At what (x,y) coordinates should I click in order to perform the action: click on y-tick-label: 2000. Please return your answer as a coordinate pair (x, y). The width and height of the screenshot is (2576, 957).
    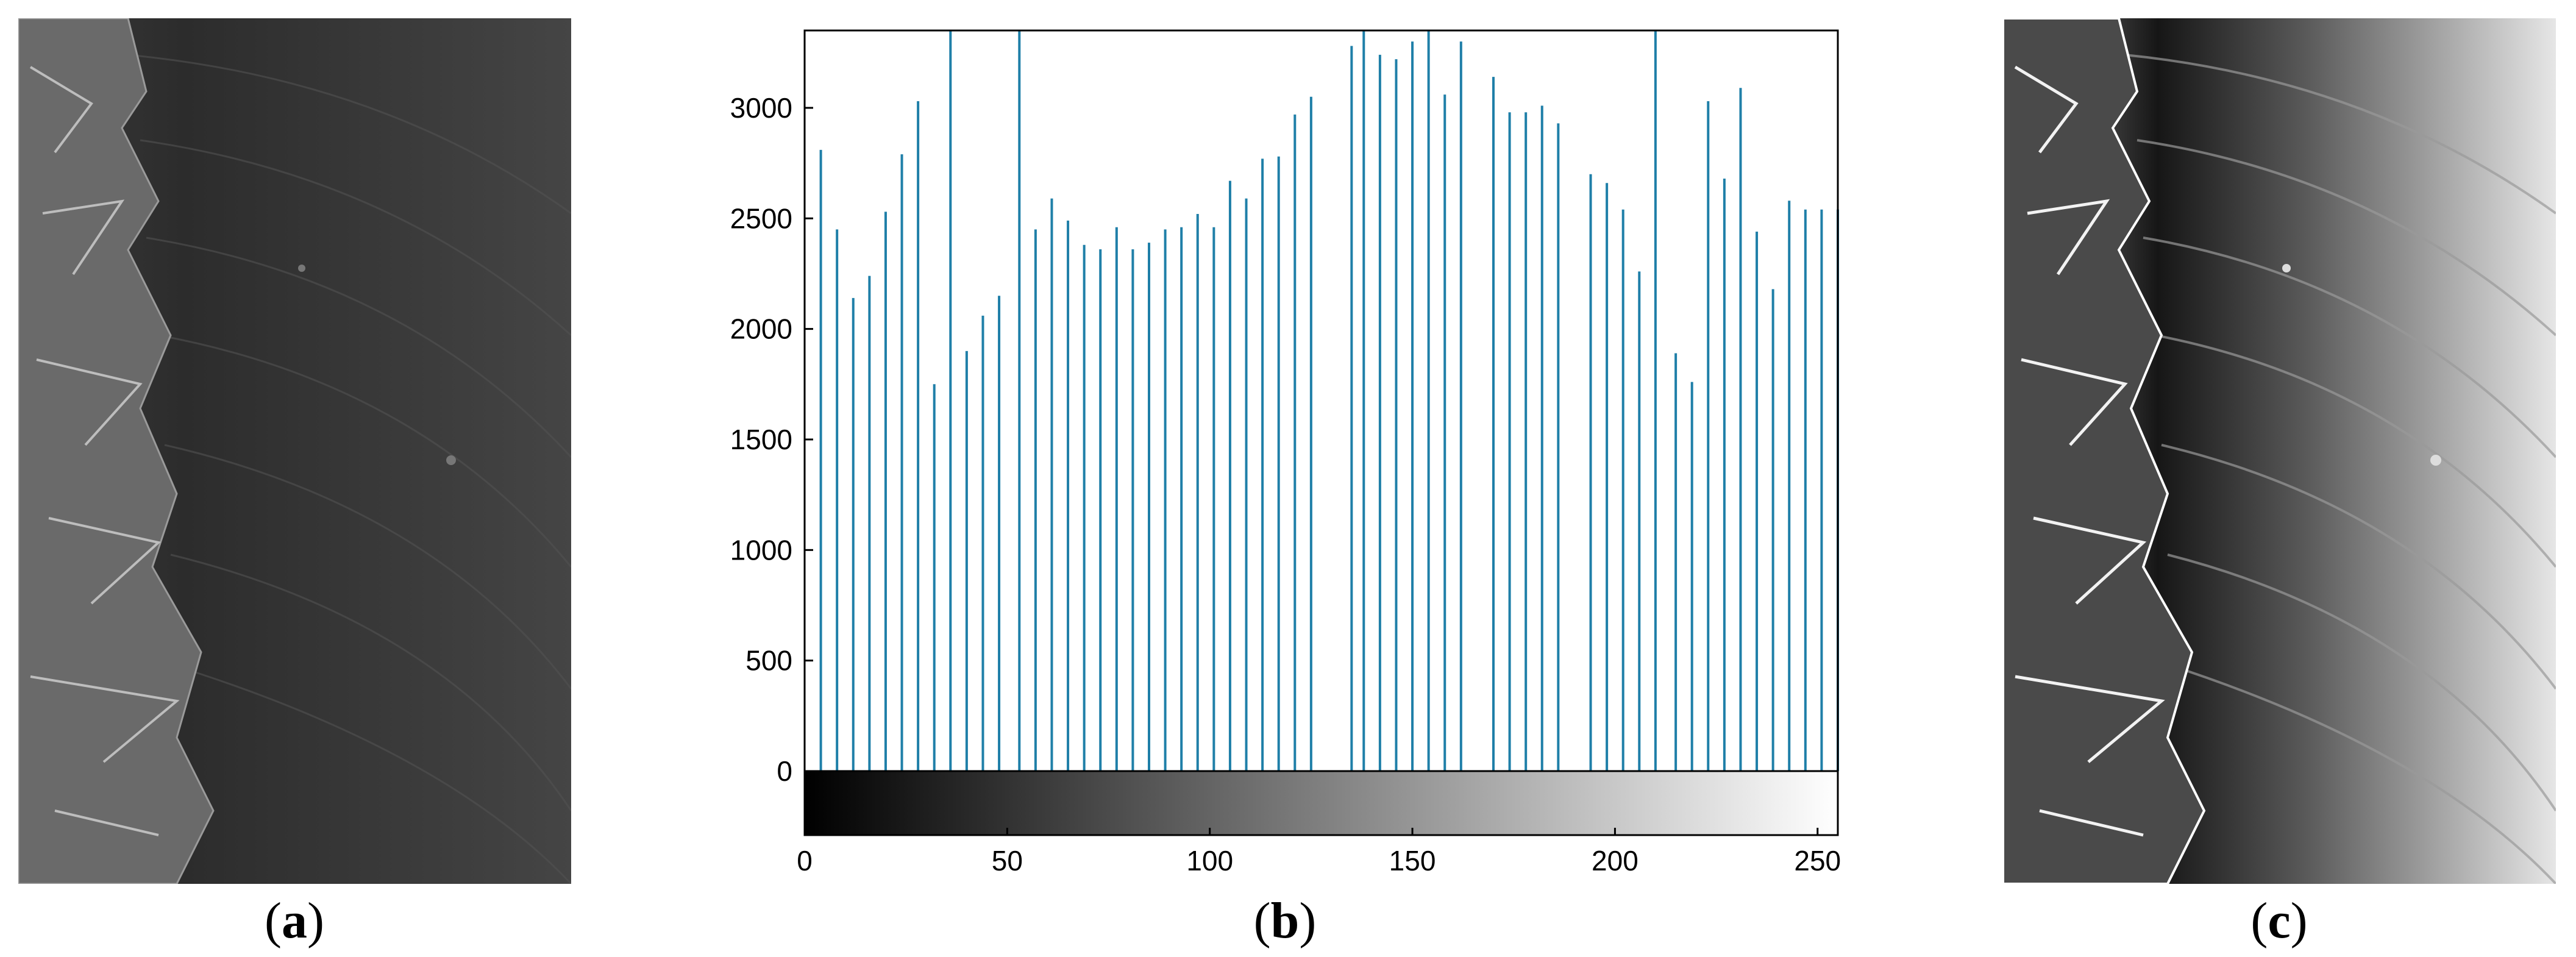
    Looking at the image, I should click on (761, 329).